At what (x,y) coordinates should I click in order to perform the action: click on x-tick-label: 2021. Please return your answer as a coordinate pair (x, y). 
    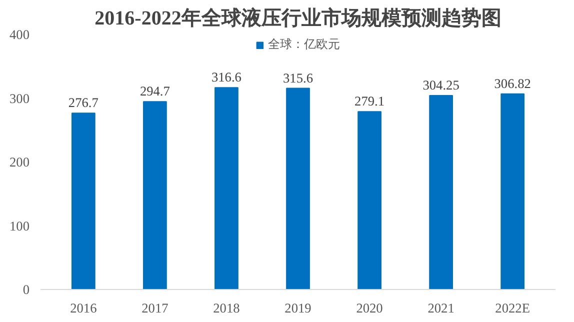
    Looking at the image, I should click on (441, 308).